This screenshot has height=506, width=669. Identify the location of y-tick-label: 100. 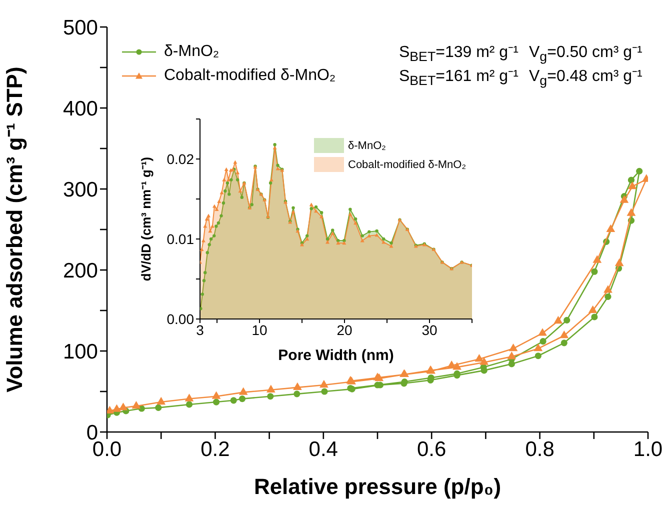
(80, 352).